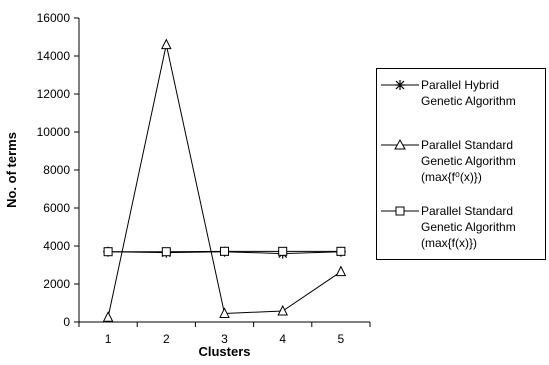 The height and width of the screenshot is (365, 549). What do you see at coordinates (54, 132) in the screenshot?
I see `y-tick-label: 10000` at bounding box center [54, 132].